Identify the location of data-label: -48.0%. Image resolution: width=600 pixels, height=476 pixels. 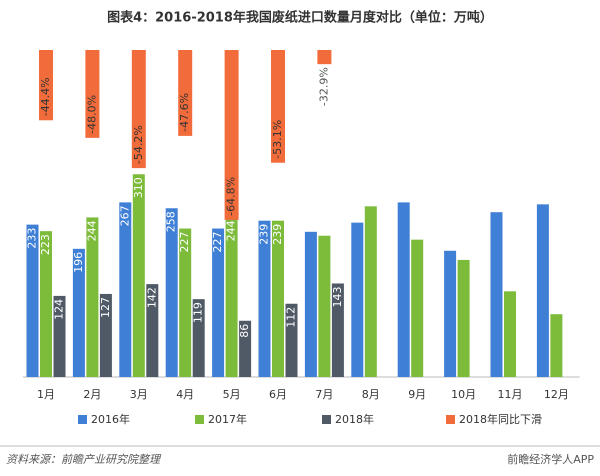
(91, 114).